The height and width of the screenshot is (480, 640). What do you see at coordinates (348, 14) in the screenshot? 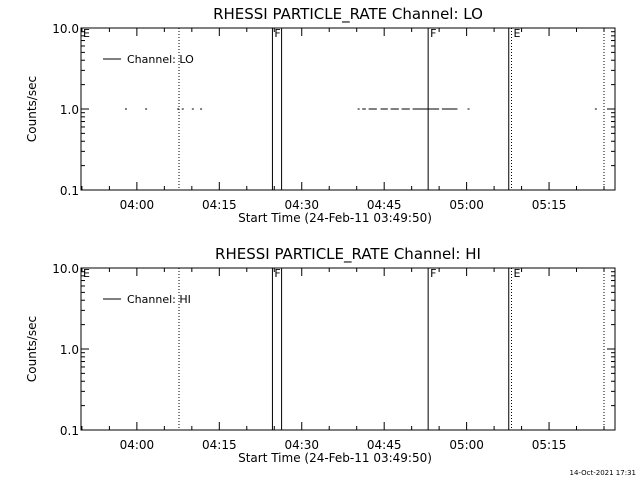
I see `chart-title: RHESSI PARTICLE_RATE Channel: LO` at bounding box center [348, 14].